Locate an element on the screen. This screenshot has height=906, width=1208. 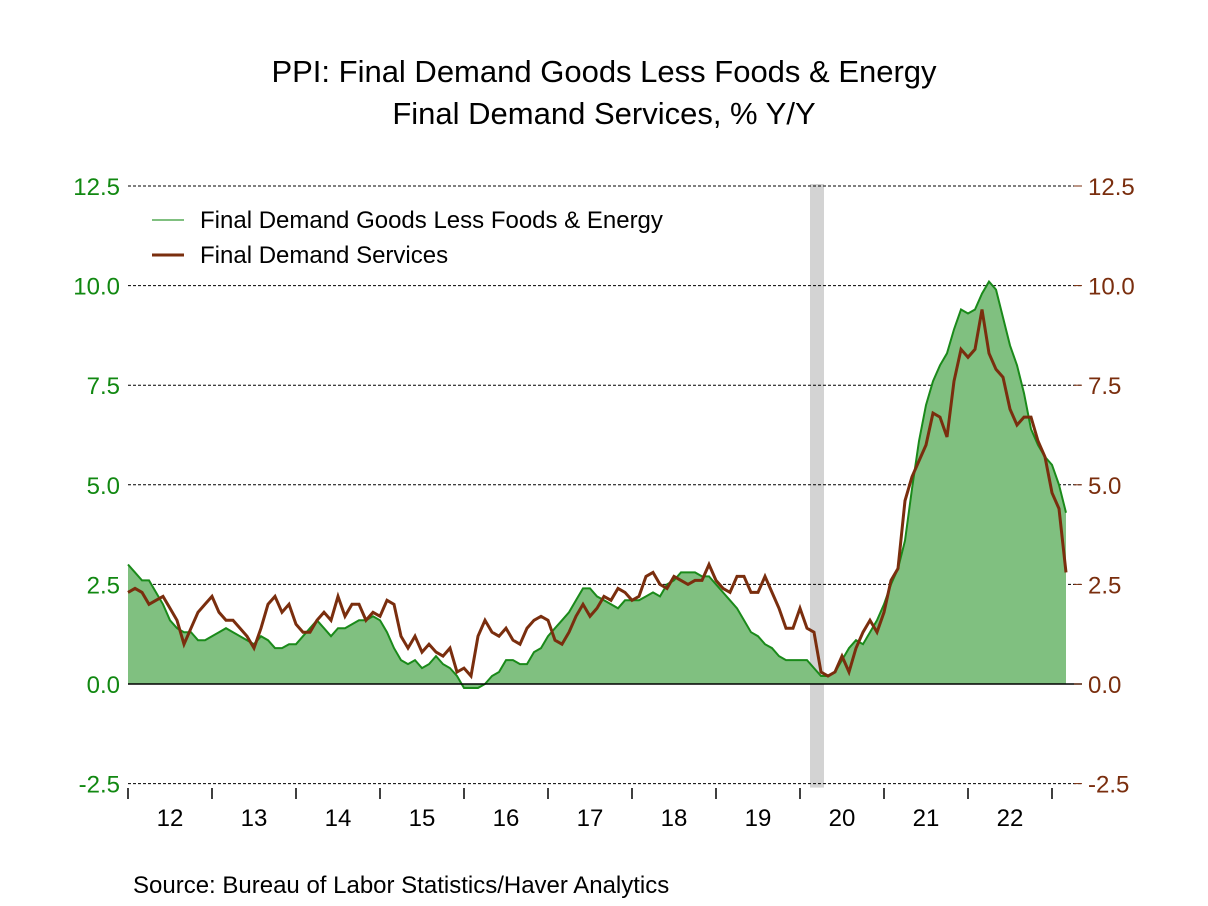
y-tick-label-left: 12.5 is located at coordinates (96, 187).